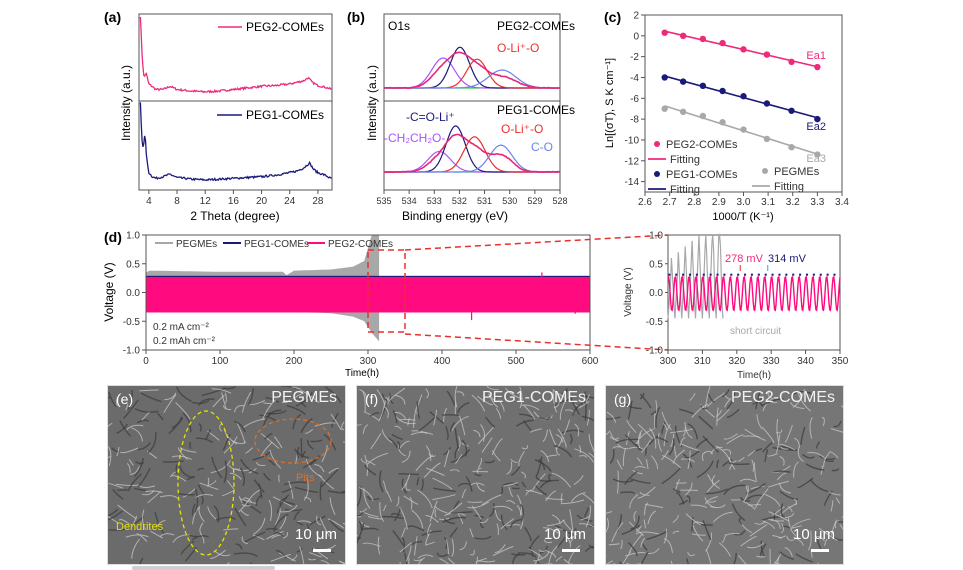 This screenshot has height=570, width=963. Describe the element at coordinates (126, 103) in the screenshot. I see `a-ylabel: Intensity (a.u.)` at that location.